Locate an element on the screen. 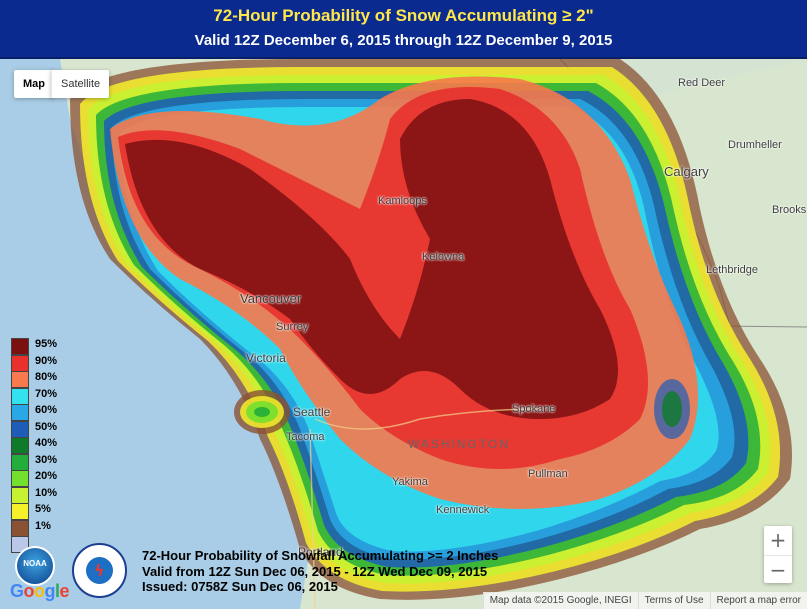  legend-item: 60% is located at coordinates (41, 412).